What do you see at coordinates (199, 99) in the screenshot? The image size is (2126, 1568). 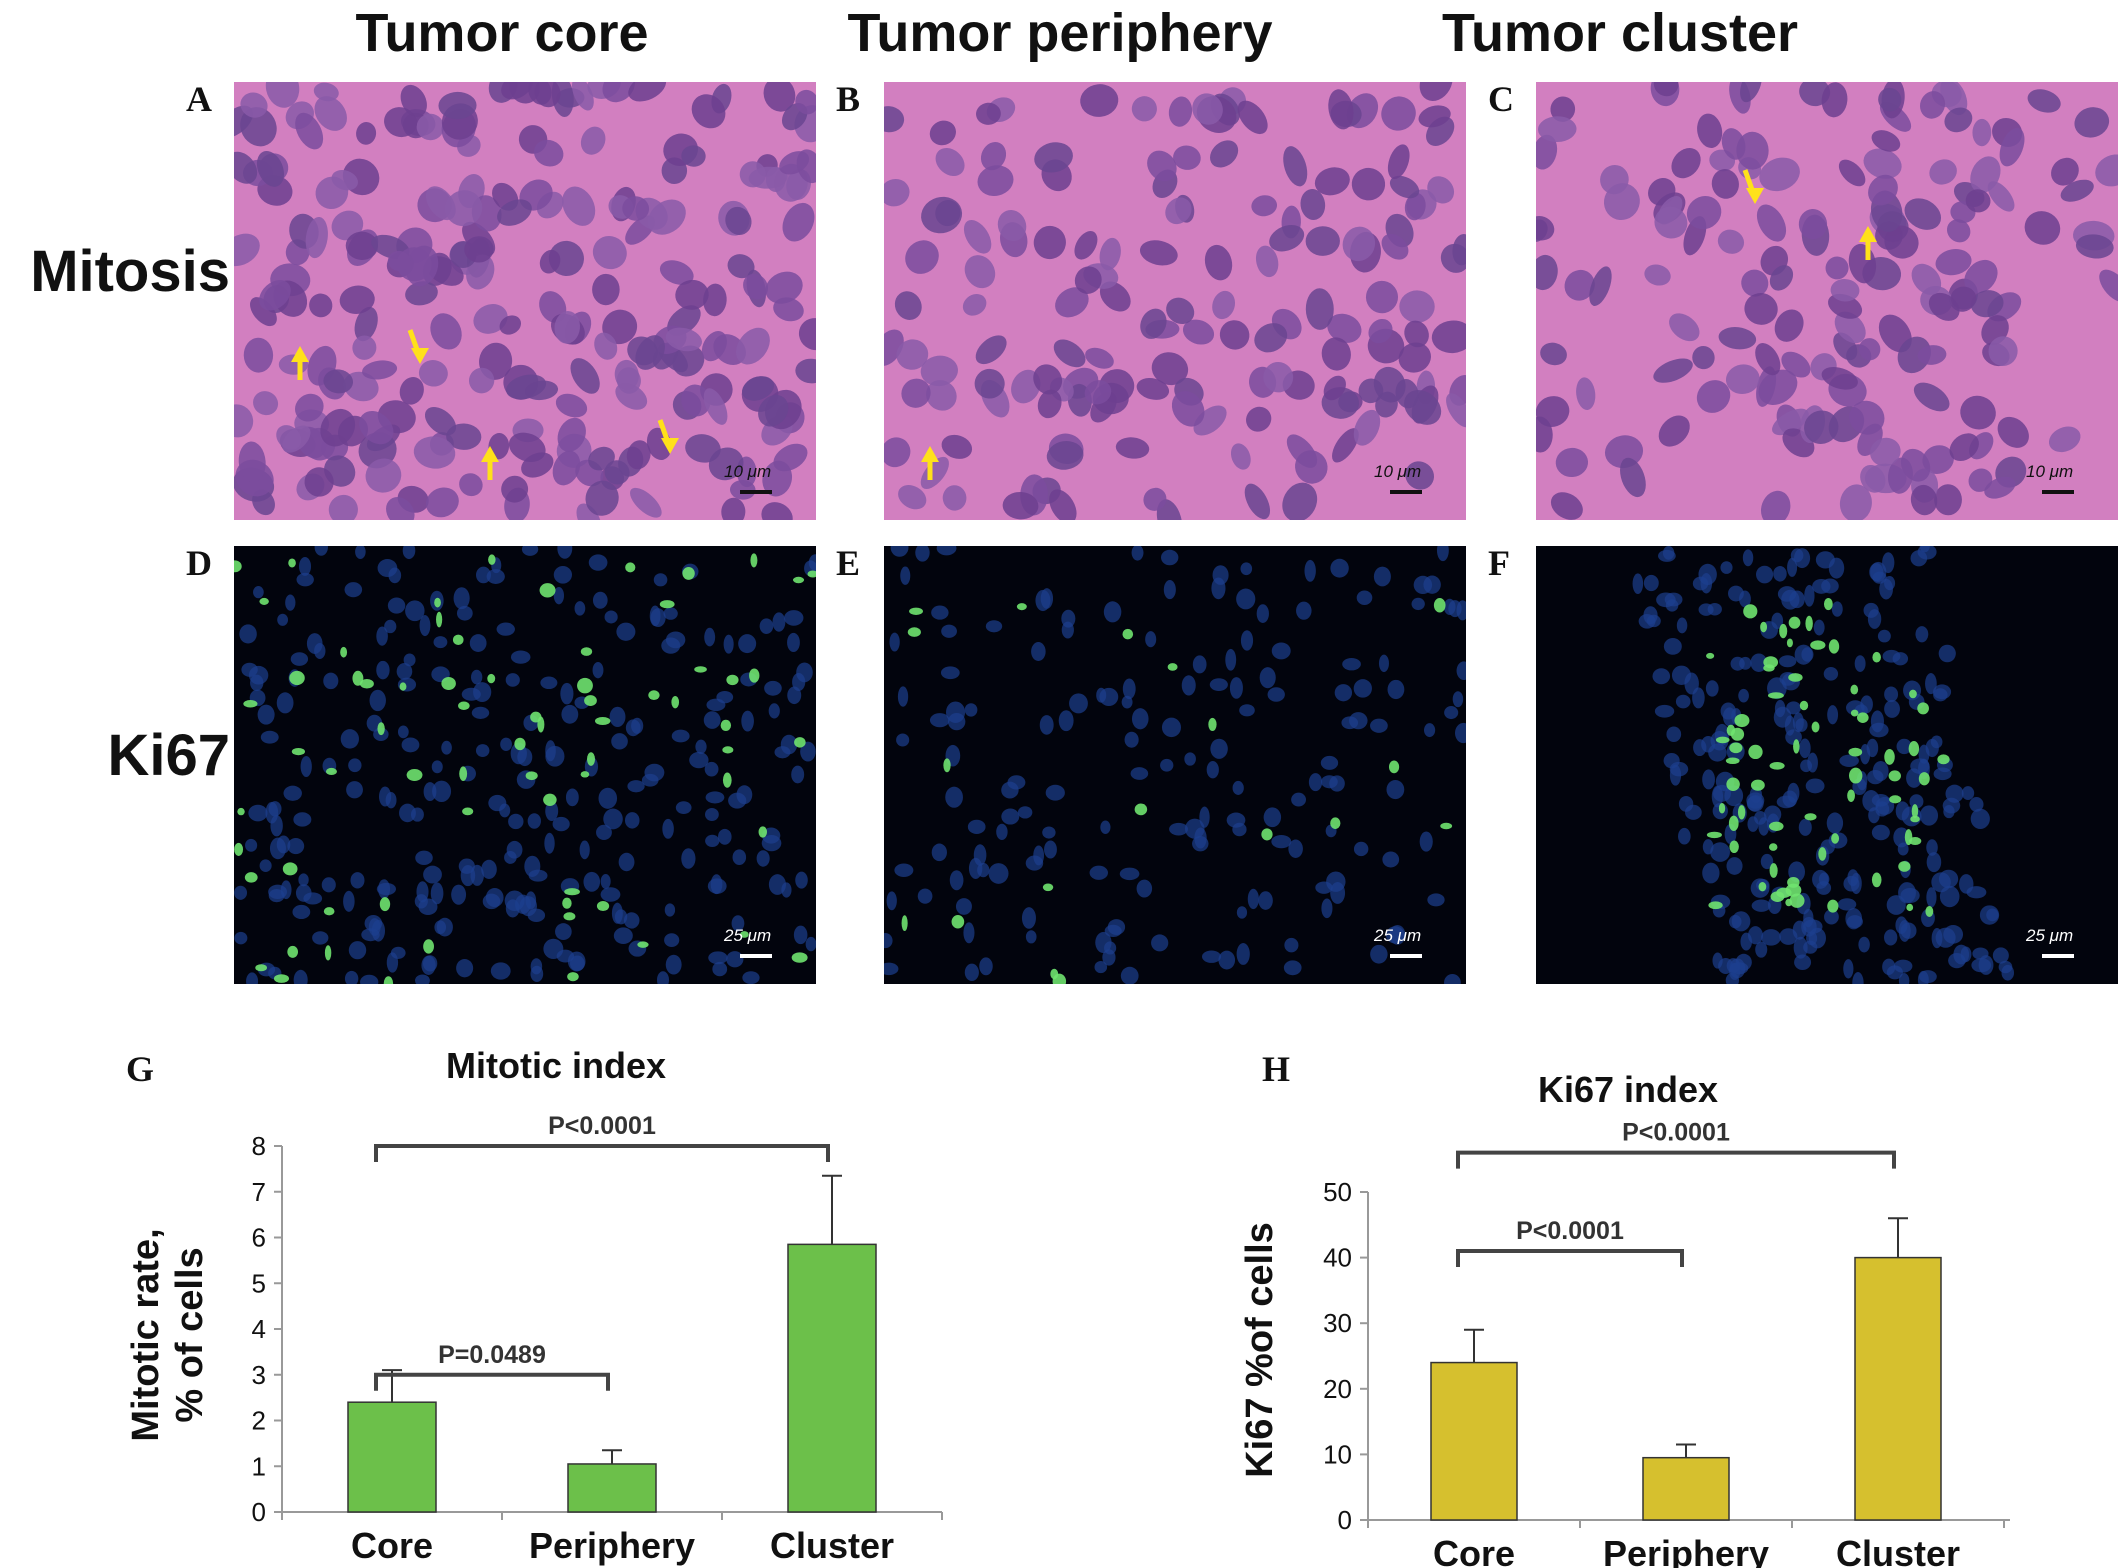 I see `panel-letter-a: A` at bounding box center [199, 99].